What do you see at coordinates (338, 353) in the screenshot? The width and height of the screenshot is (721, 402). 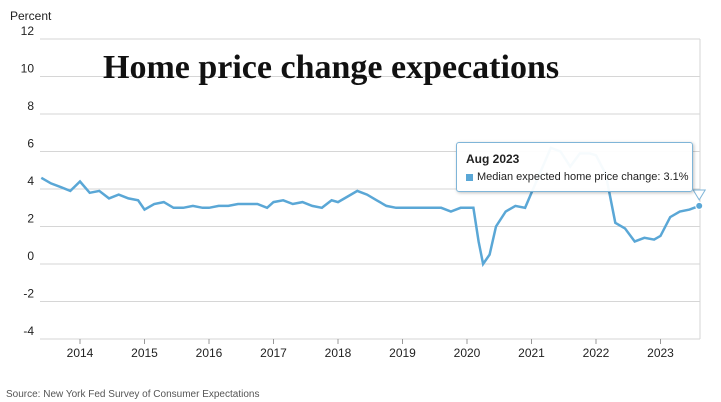 I see `x-tick-label: 2018` at bounding box center [338, 353].